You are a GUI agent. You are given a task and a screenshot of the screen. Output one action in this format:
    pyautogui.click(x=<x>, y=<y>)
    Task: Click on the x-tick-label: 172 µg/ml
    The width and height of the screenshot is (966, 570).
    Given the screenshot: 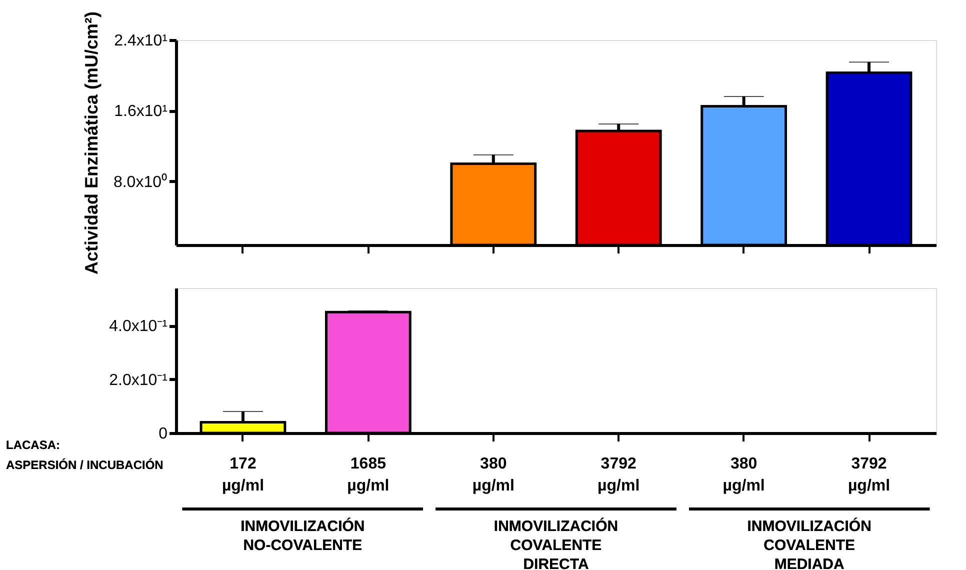 What is the action you would take?
    pyautogui.click(x=243, y=475)
    